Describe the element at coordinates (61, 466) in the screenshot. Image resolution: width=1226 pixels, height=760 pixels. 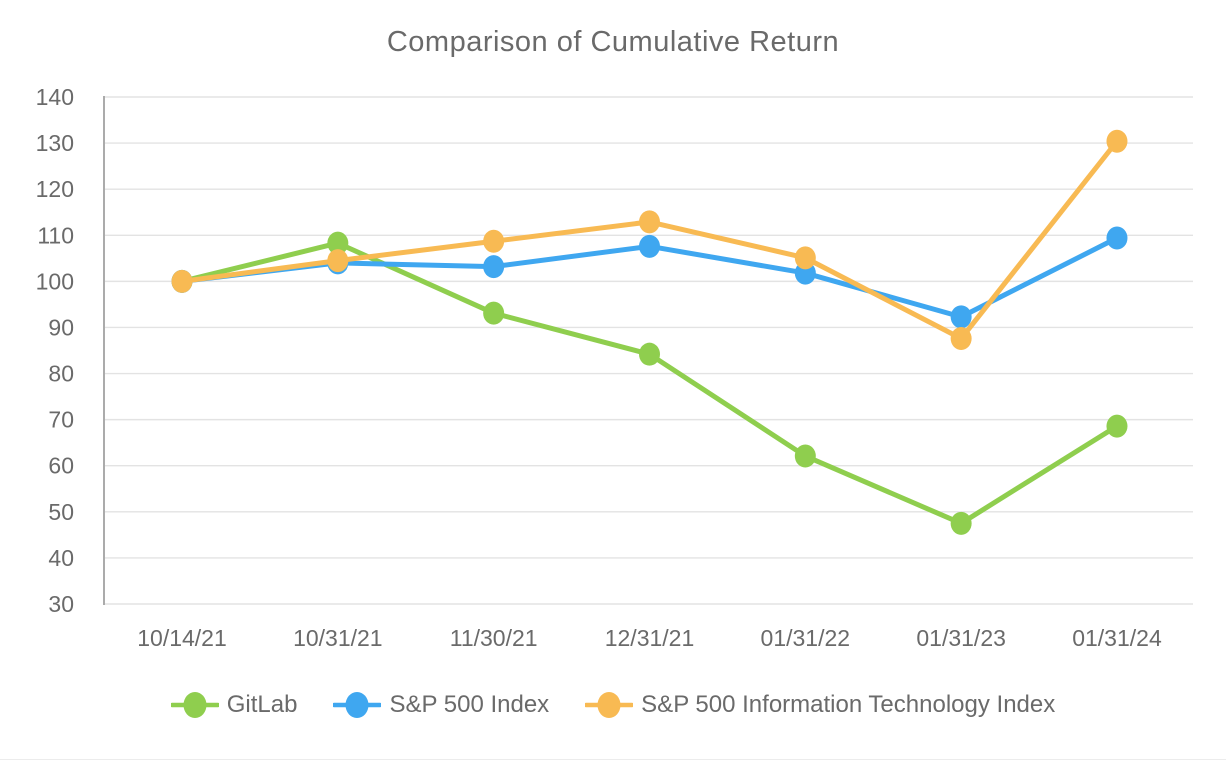
I see `y-tick-label: 60` at that location.